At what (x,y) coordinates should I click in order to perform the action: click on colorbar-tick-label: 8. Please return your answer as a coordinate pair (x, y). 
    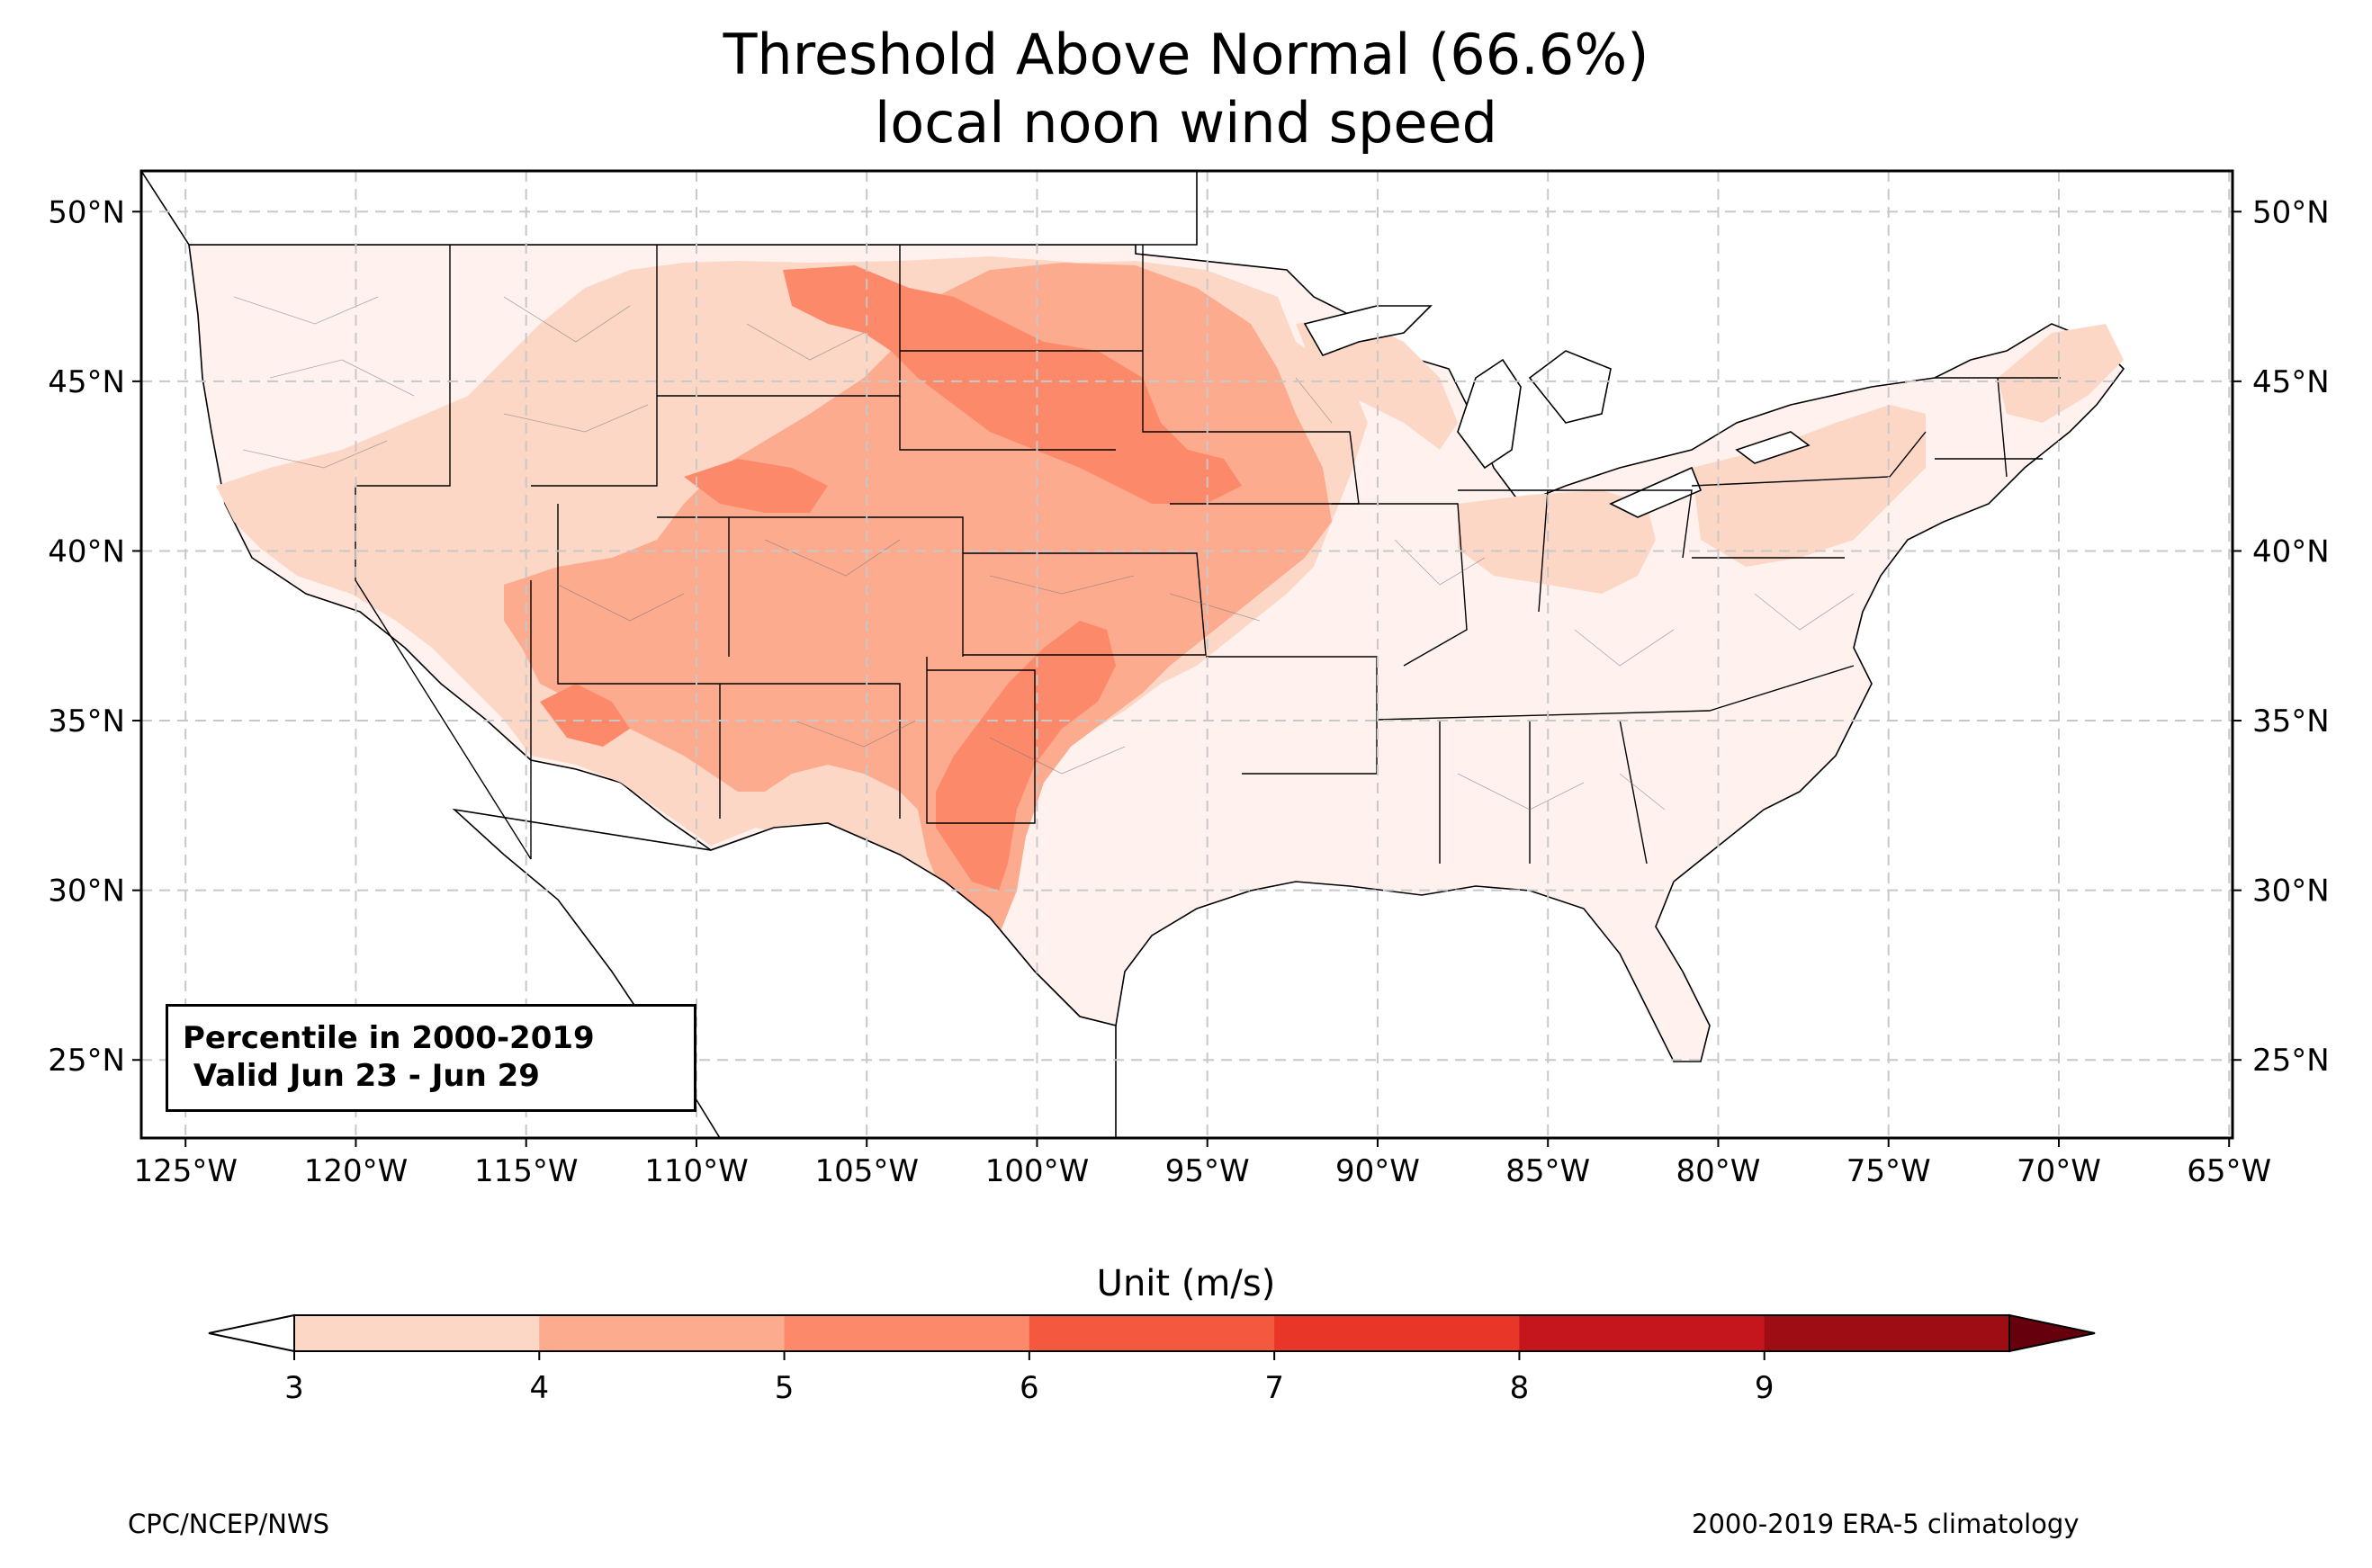
    Looking at the image, I should click on (1520, 1388).